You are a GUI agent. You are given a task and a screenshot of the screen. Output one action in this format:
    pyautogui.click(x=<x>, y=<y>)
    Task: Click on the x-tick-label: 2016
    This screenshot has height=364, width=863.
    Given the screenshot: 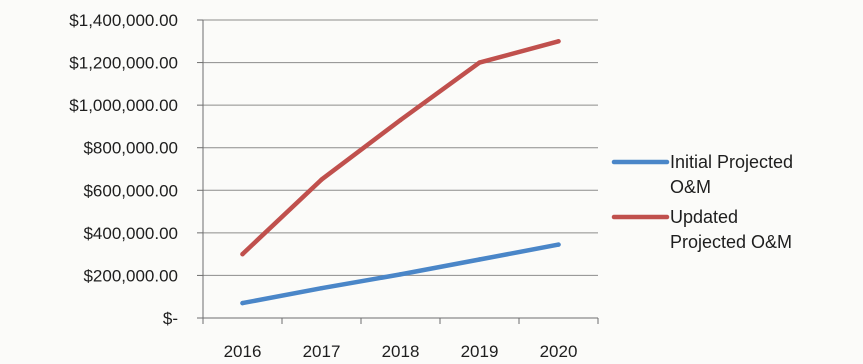 What is the action you would take?
    pyautogui.click(x=243, y=351)
    